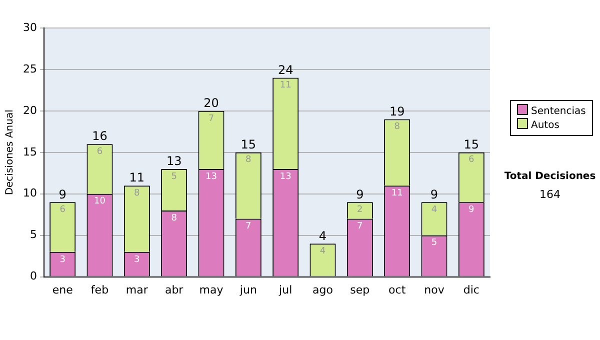 This screenshot has width=600, height=340. What do you see at coordinates (137, 177) in the screenshot?
I see `total-label: 11` at bounding box center [137, 177].